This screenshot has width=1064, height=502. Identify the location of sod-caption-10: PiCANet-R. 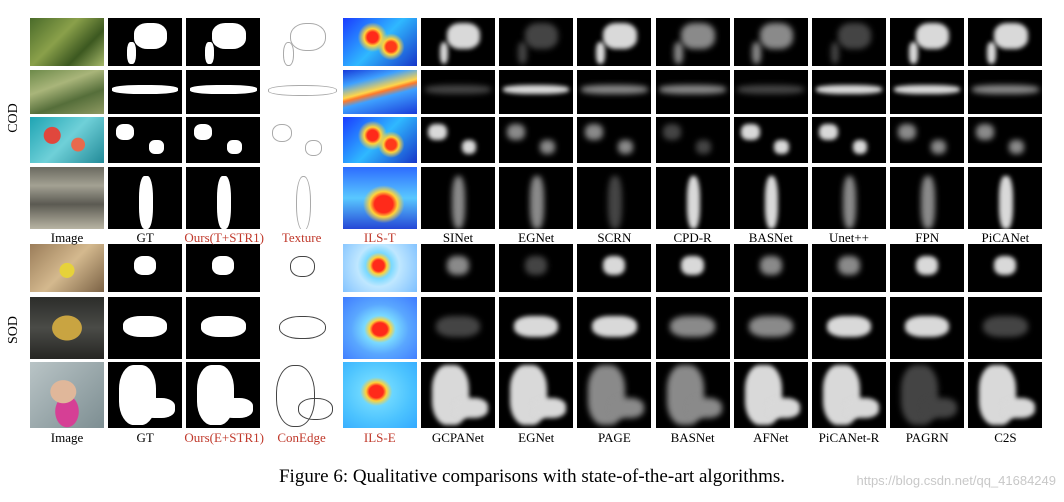
(849, 437).